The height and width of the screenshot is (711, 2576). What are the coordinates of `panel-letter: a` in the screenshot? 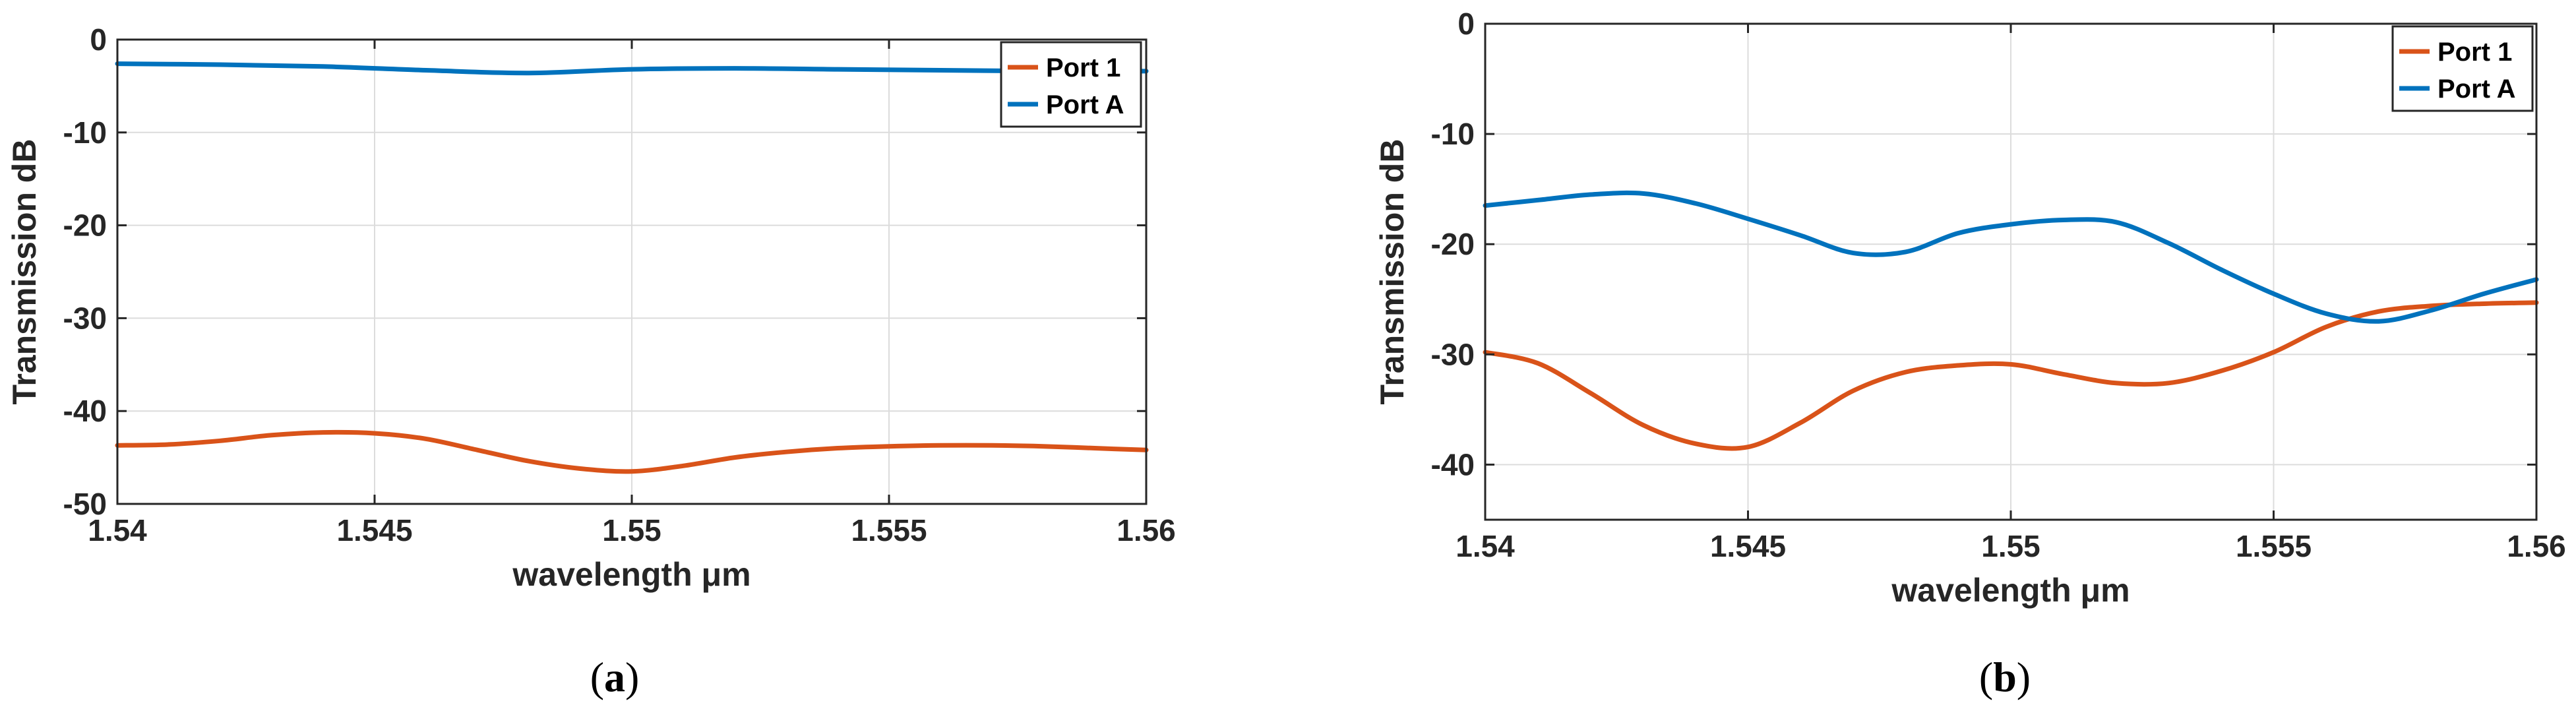 It's located at (614, 677).